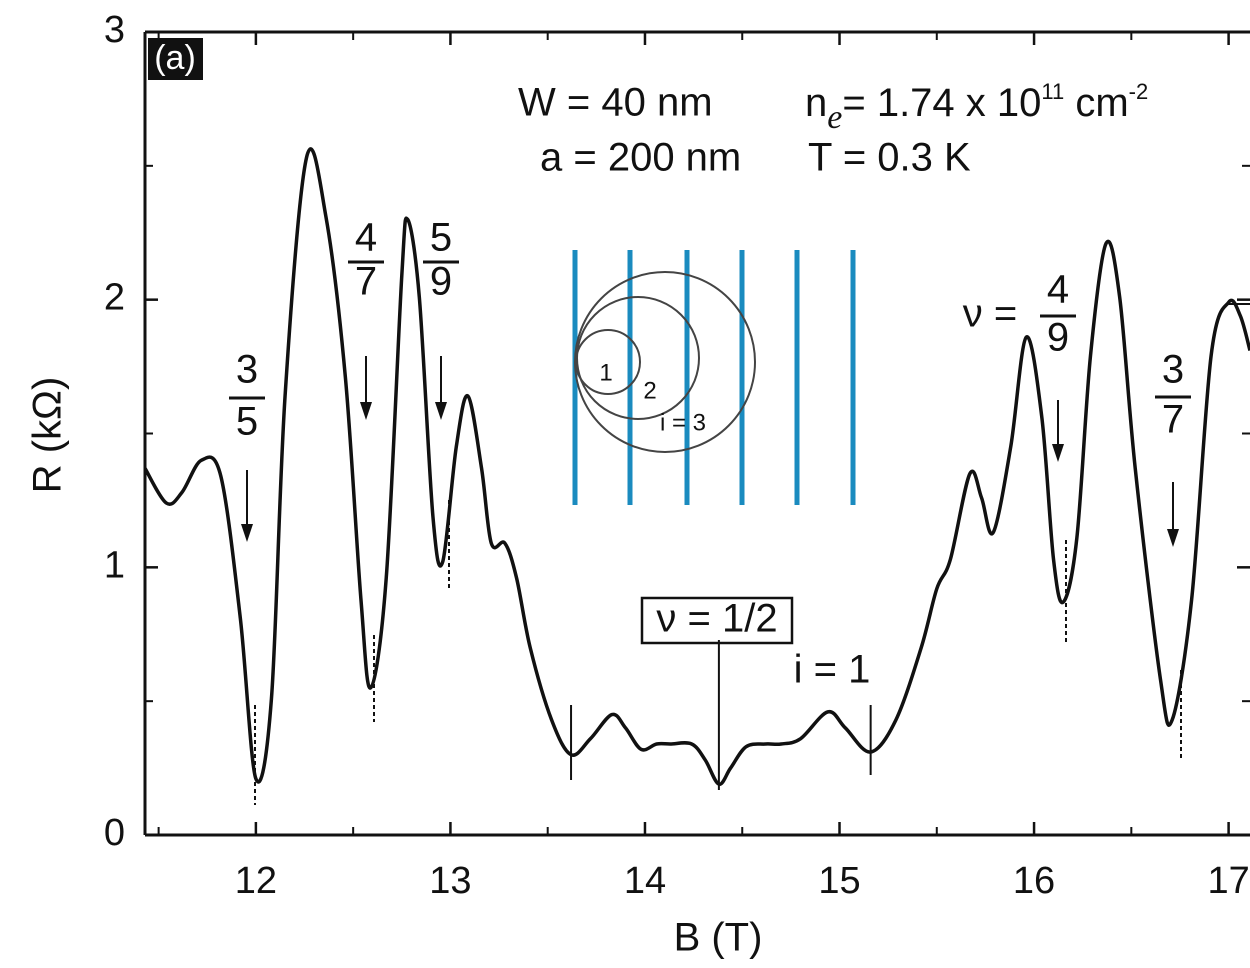  What do you see at coordinates (1096, 103) in the screenshot?
I see `param-text: cm` at bounding box center [1096, 103].